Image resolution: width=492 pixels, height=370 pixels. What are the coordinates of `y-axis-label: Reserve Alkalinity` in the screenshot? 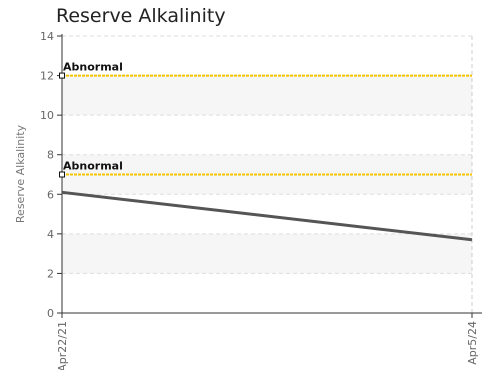 It's located at (20, 173).